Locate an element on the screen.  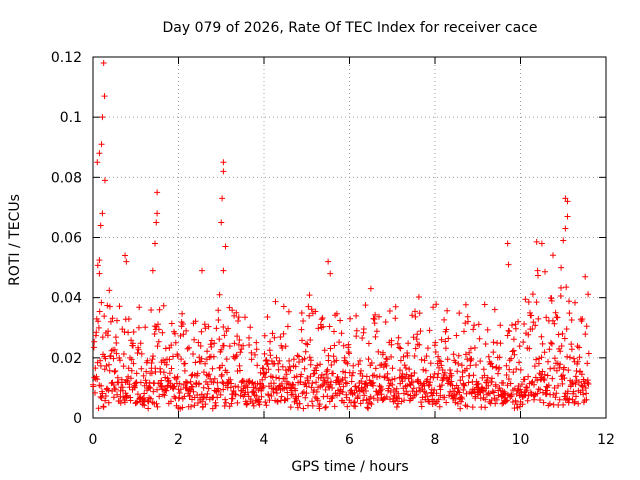
y-tick-label: 0.08 is located at coordinates (66, 178).